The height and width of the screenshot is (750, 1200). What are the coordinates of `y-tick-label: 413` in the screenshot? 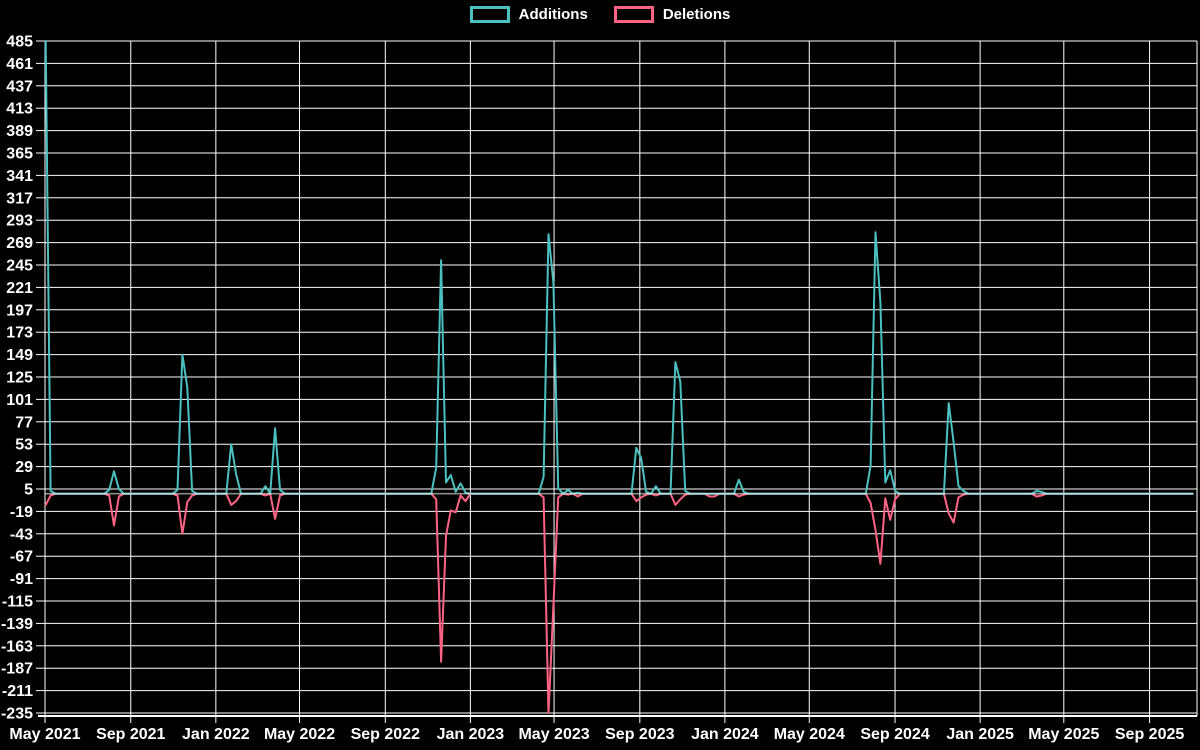 It's located at (19, 109).